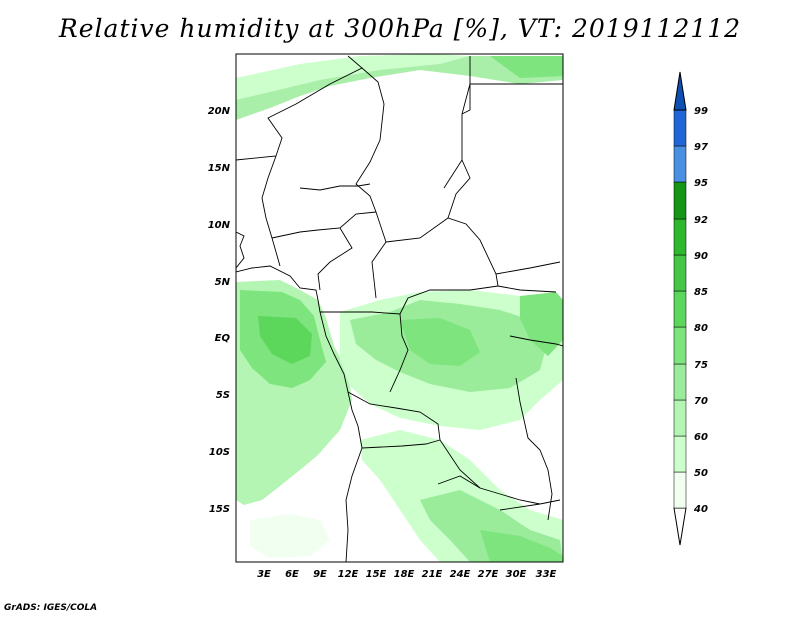 The width and height of the screenshot is (800, 618). I want to click on legend-top-triangle, so click(680, 91).